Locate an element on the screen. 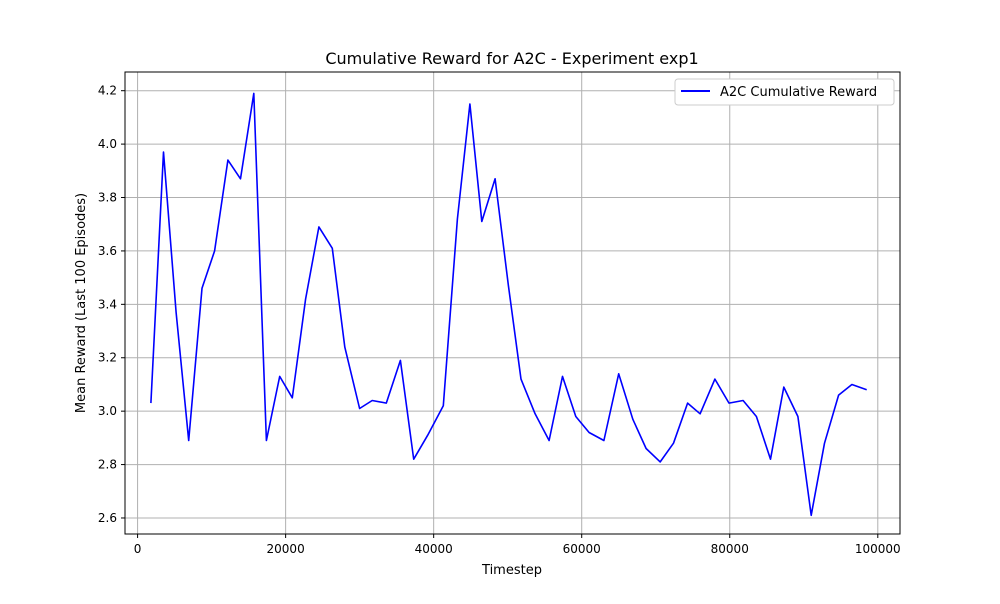 The height and width of the screenshot is (604, 1000). x-tick-label: 40000 is located at coordinates (434, 549).